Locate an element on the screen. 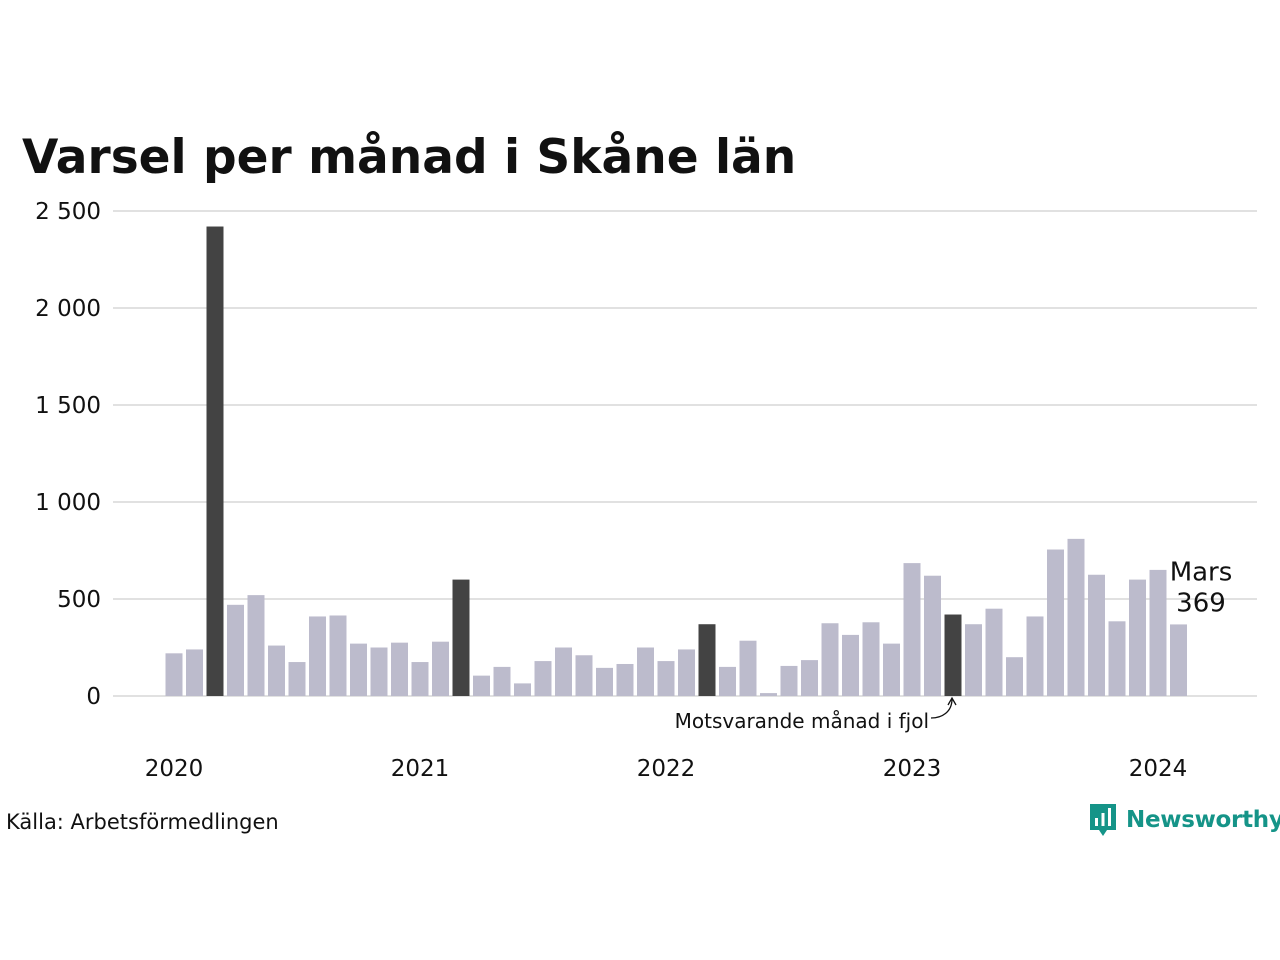 The width and height of the screenshot is (1280, 960). current-month-label: Mars is located at coordinates (1201, 572).